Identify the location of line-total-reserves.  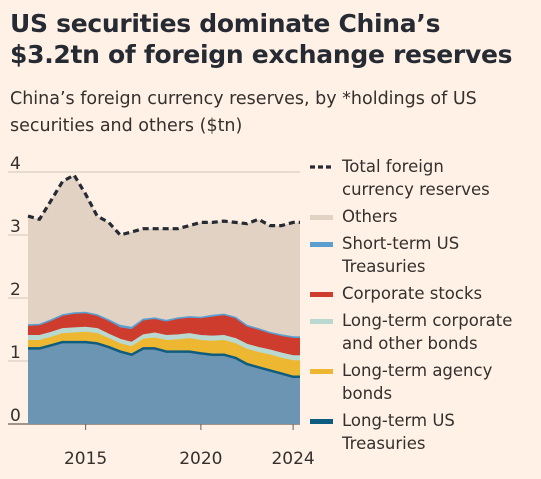
(163, 205).